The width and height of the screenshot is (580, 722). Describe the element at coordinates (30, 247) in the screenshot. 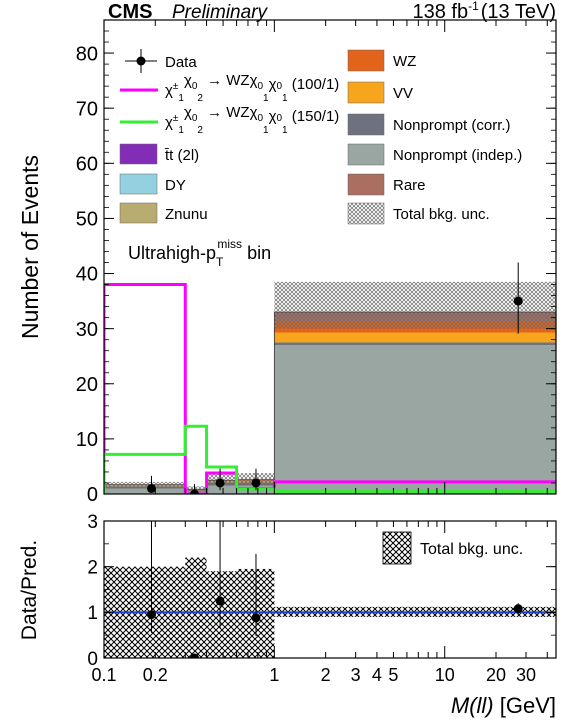

I see `main-y-axis-label: Number of Events` at that location.